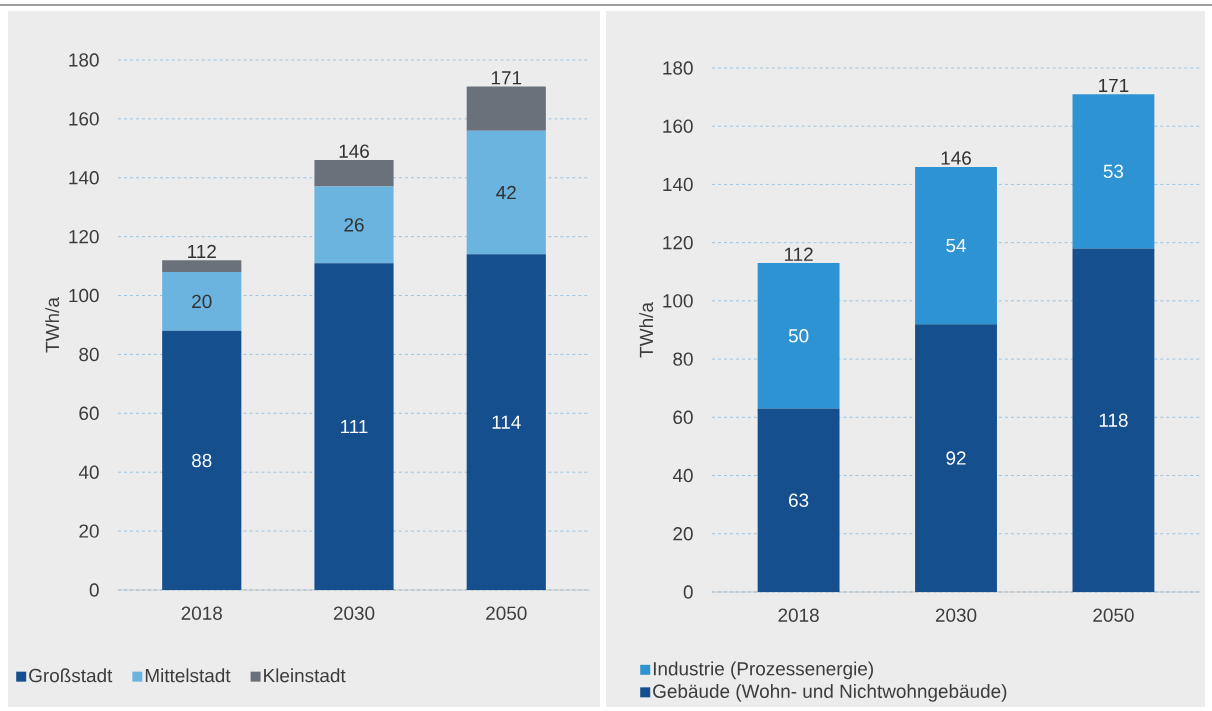 This screenshot has height=711, width=1212. I want to click on legend-label: Großstadt, so click(71, 675).